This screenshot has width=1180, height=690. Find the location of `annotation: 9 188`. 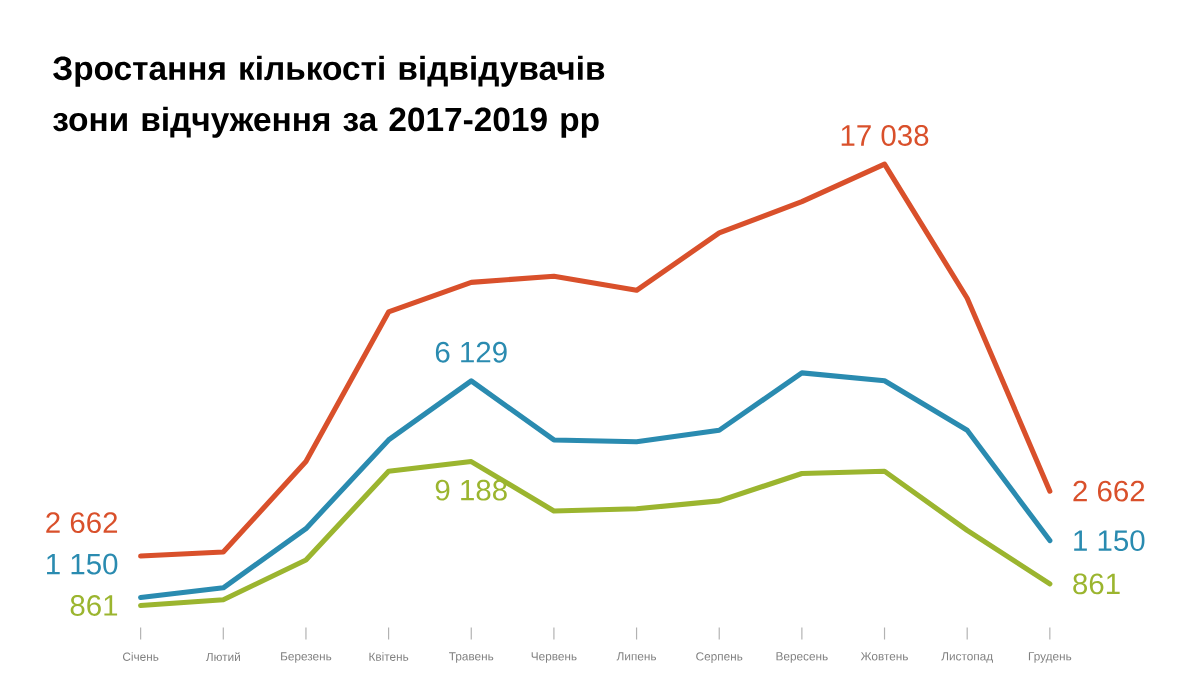

annotation: 9 188 is located at coordinates (471, 490).